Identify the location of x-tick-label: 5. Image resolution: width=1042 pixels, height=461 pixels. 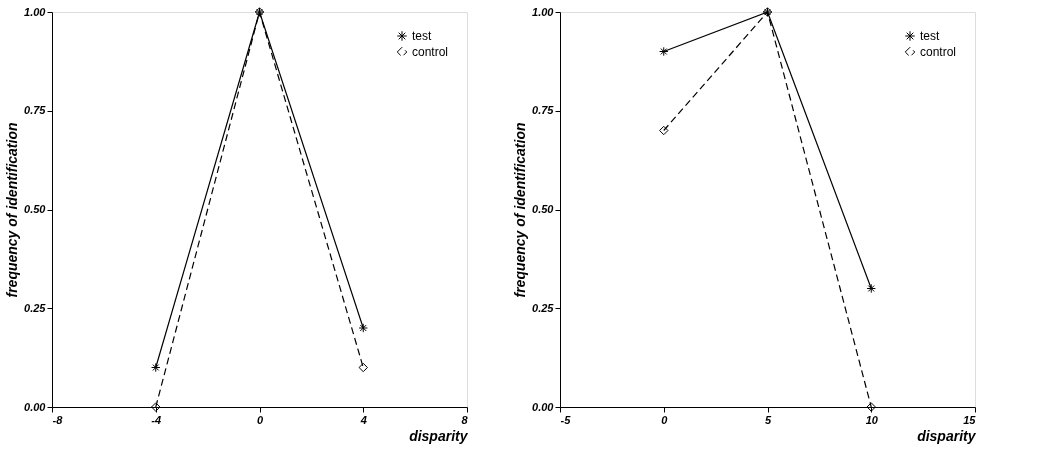
(768, 419).